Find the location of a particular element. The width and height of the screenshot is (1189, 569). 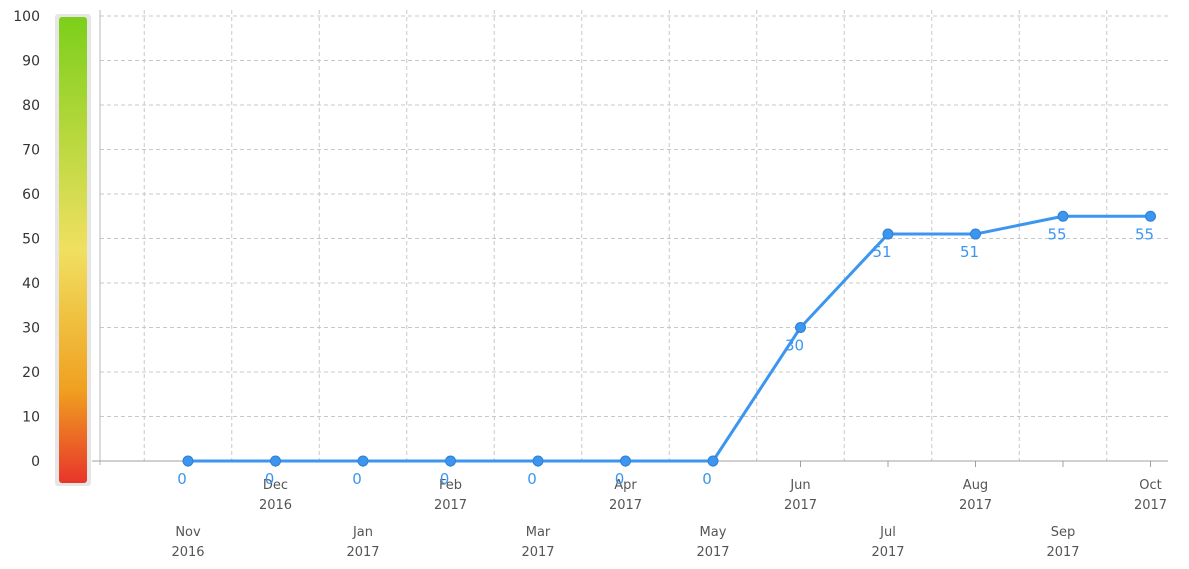

data-label: 30 is located at coordinates (794, 346).